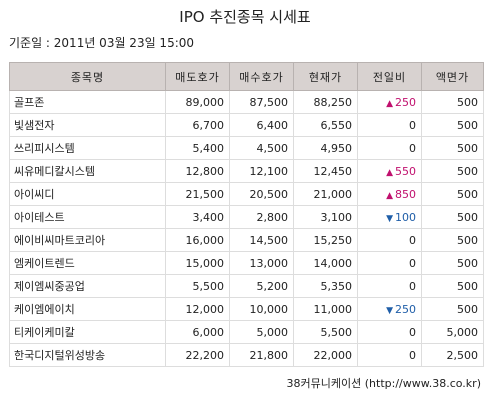 Image resolution: width=490 pixels, height=401 pixels. I want to click on bid-price-cell: 5,000, so click(261, 332).